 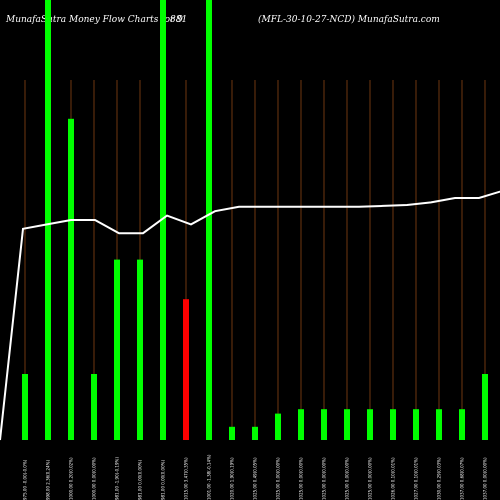 I want to click on x-tick-label: 1026.00 0.10(0.01%), so click(x=393, y=478).